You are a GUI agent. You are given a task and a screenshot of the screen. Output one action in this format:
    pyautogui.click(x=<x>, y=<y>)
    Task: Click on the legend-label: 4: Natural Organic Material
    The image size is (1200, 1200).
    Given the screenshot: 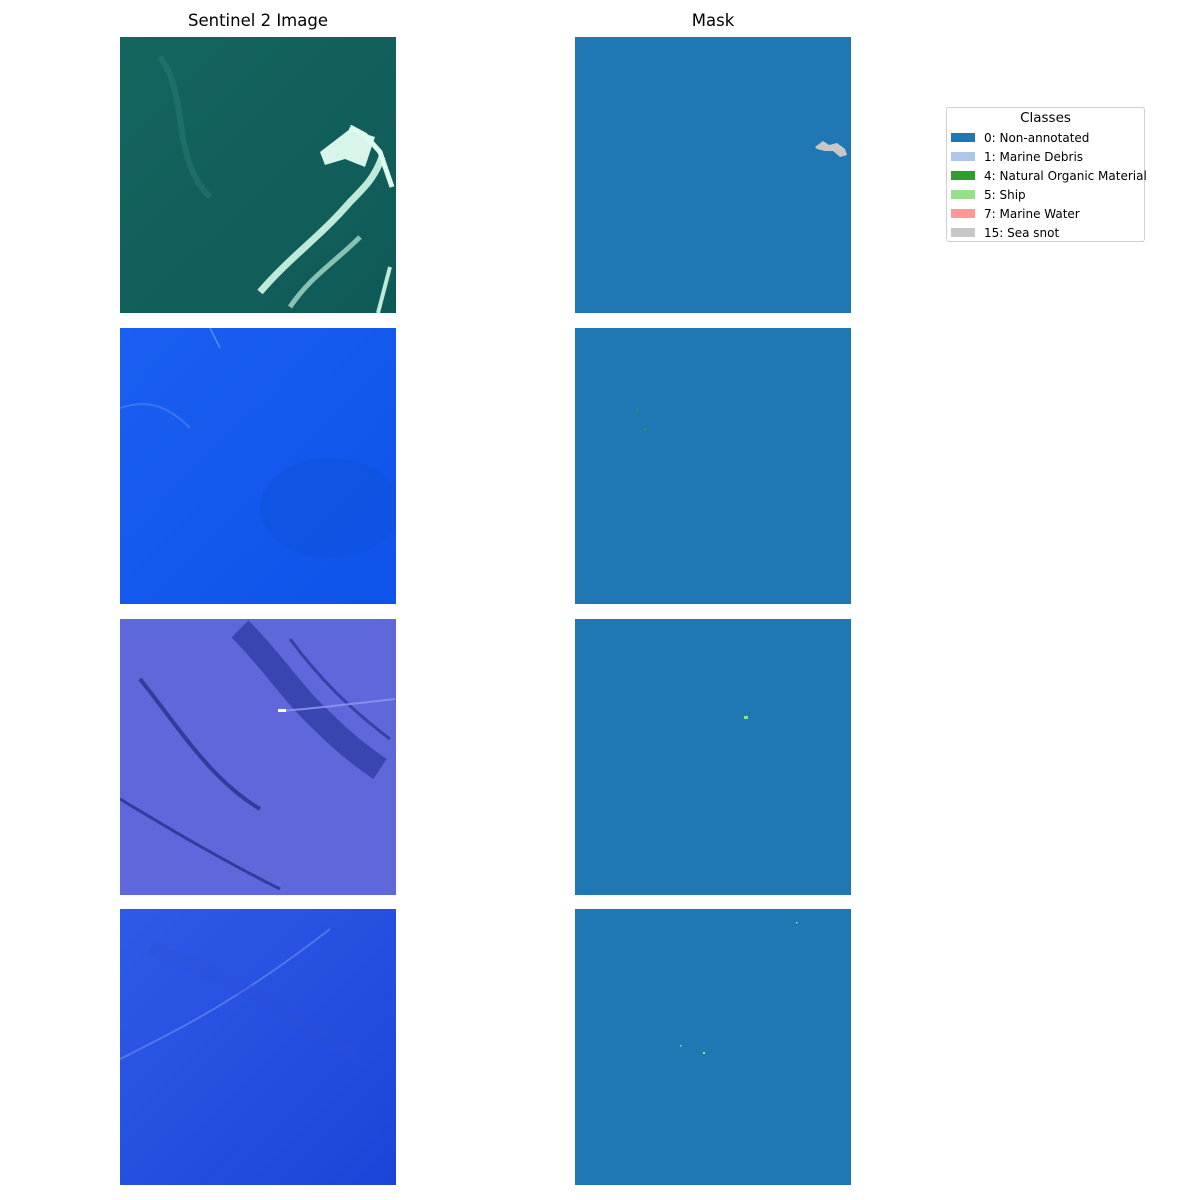 What is the action you would take?
    pyautogui.click(x=1065, y=175)
    